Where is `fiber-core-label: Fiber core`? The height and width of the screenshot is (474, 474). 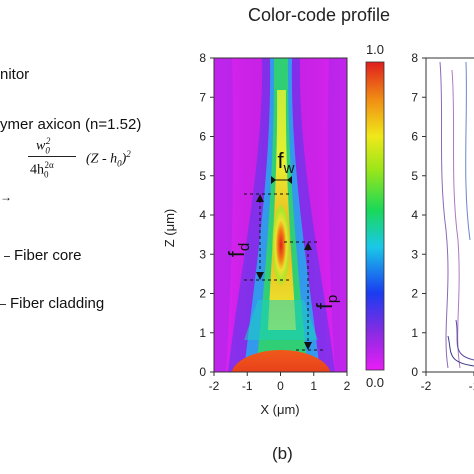
fiber-core-label: Fiber core is located at coordinates (43, 255).